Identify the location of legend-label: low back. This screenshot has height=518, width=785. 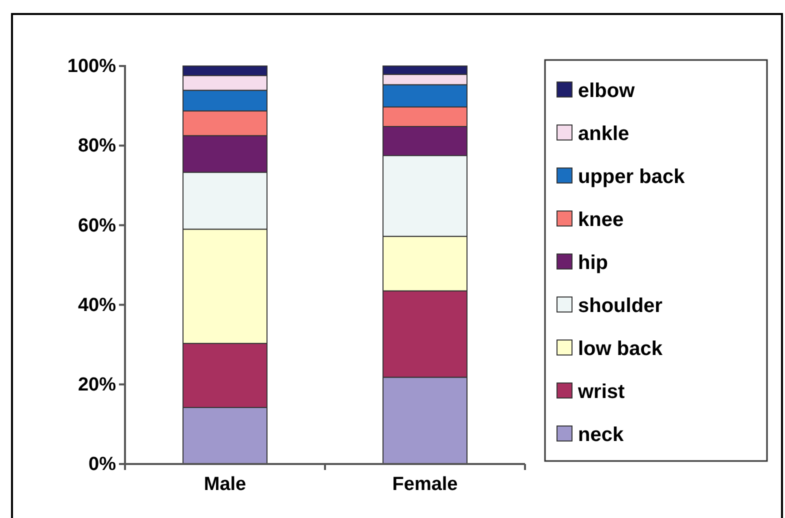
(621, 349).